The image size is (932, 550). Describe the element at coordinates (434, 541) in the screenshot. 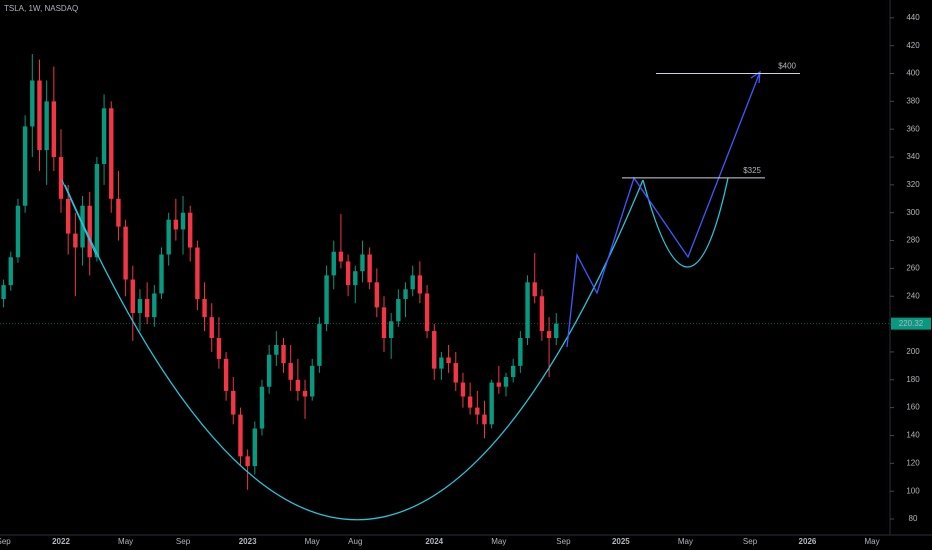

I see `x-tick-label: 2024` at that location.